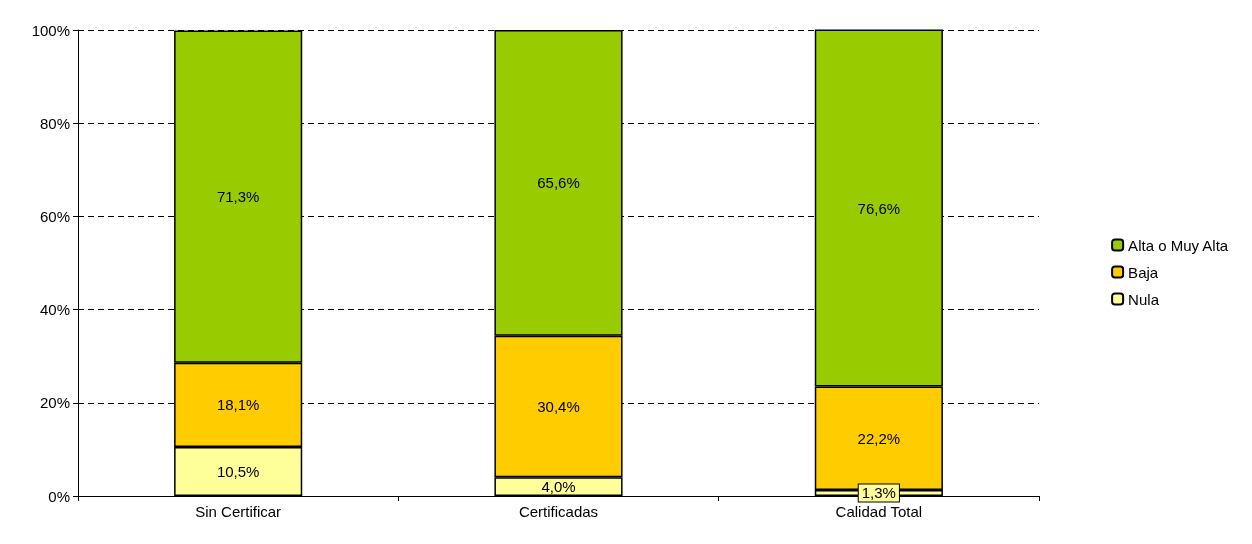  Describe the element at coordinates (558, 183) in the screenshot. I see `data-label: 65,6%` at that location.